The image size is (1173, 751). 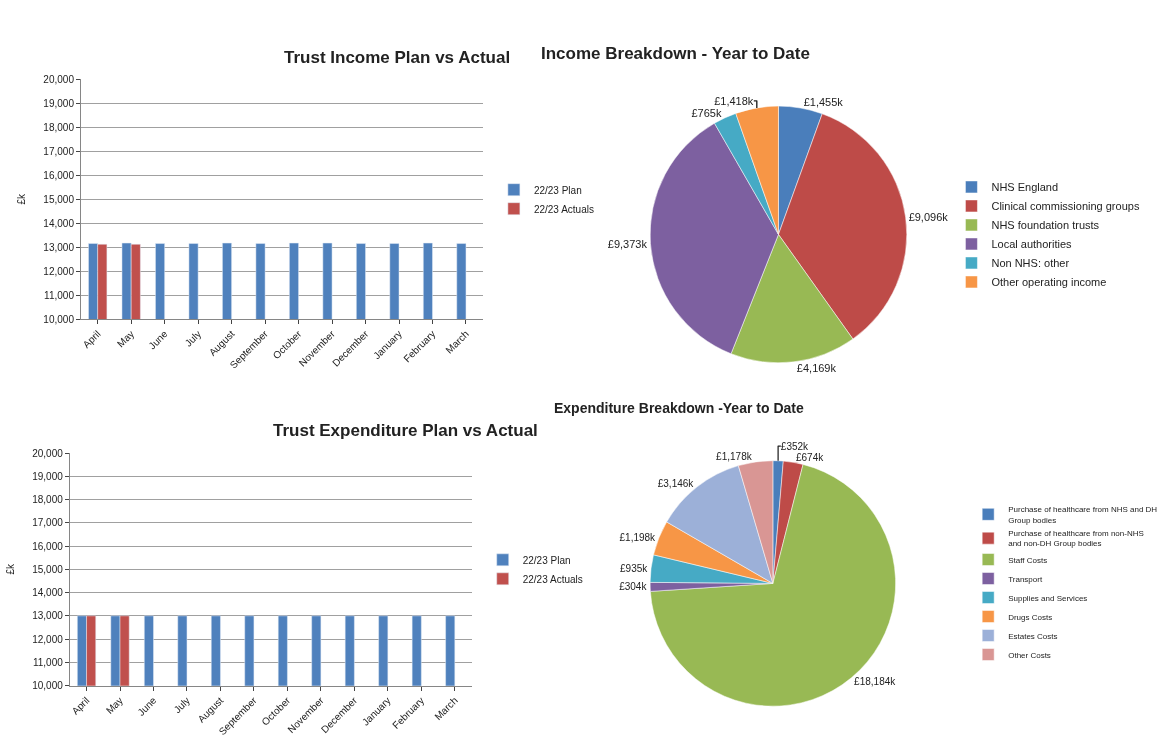 What do you see at coordinates (734, 100) in the screenshot?
I see `data-label: £1,418k` at bounding box center [734, 100].